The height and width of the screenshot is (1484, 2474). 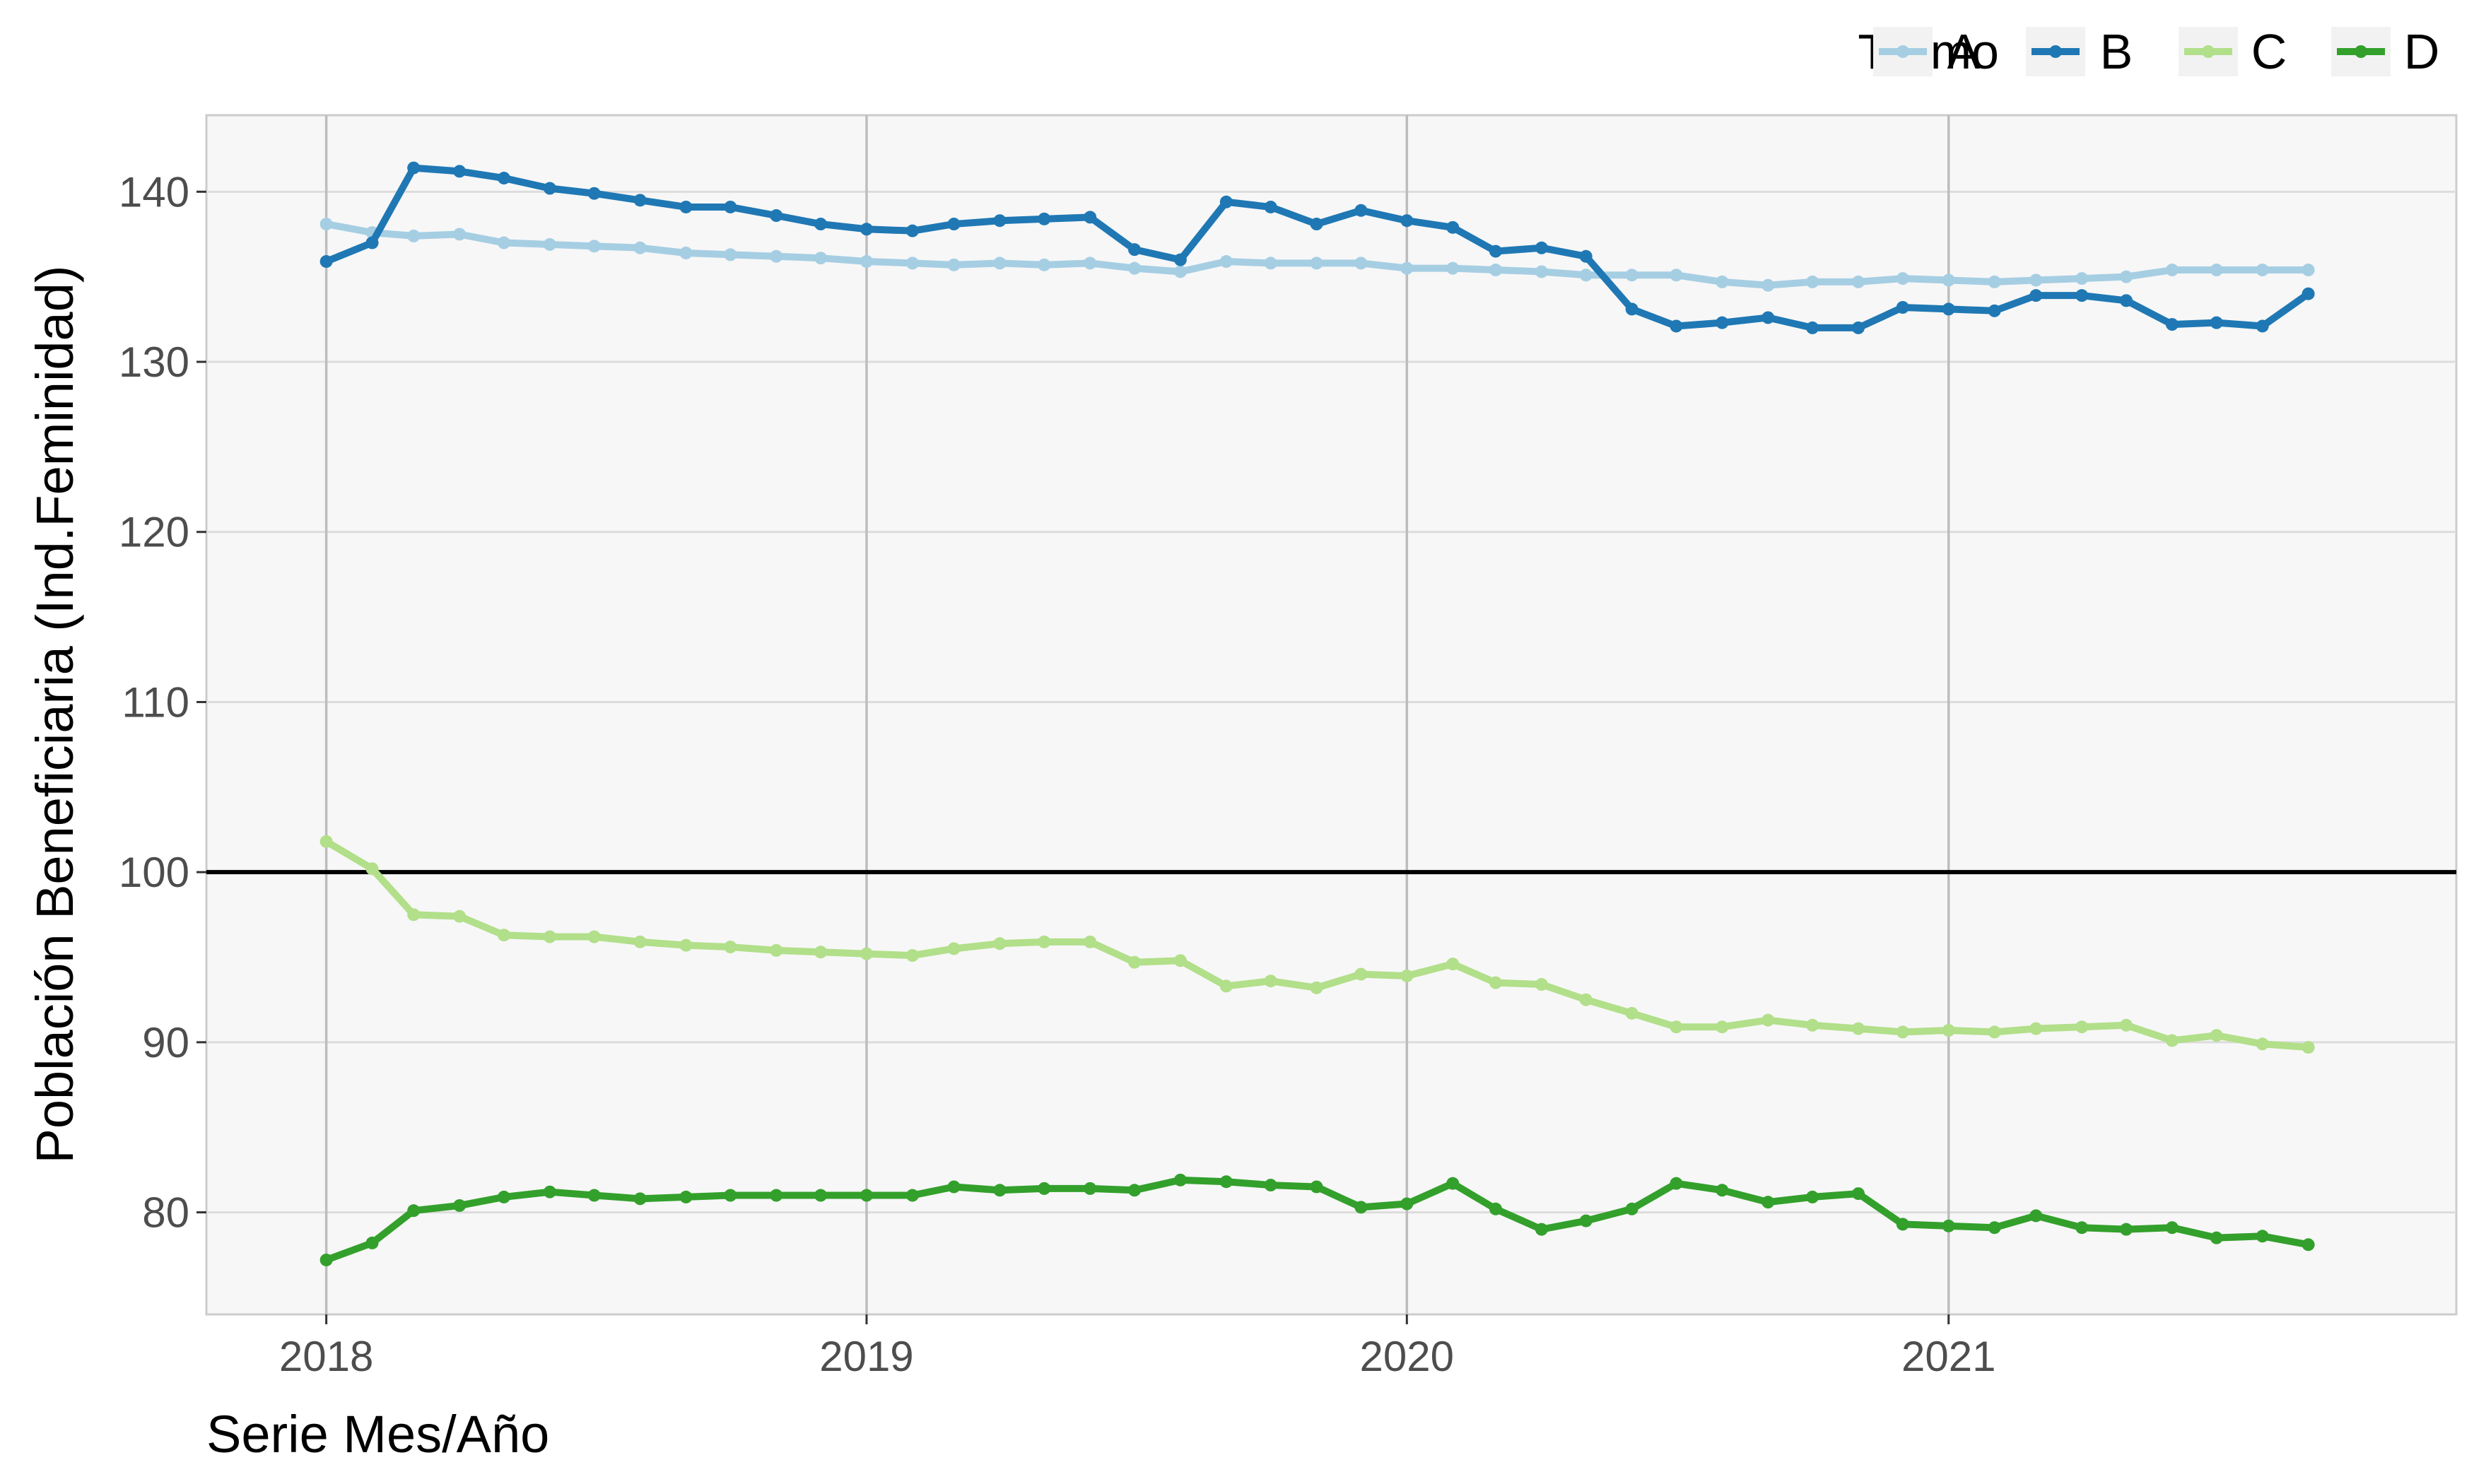 I want to click on legend-label: D, so click(x=2422, y=51).